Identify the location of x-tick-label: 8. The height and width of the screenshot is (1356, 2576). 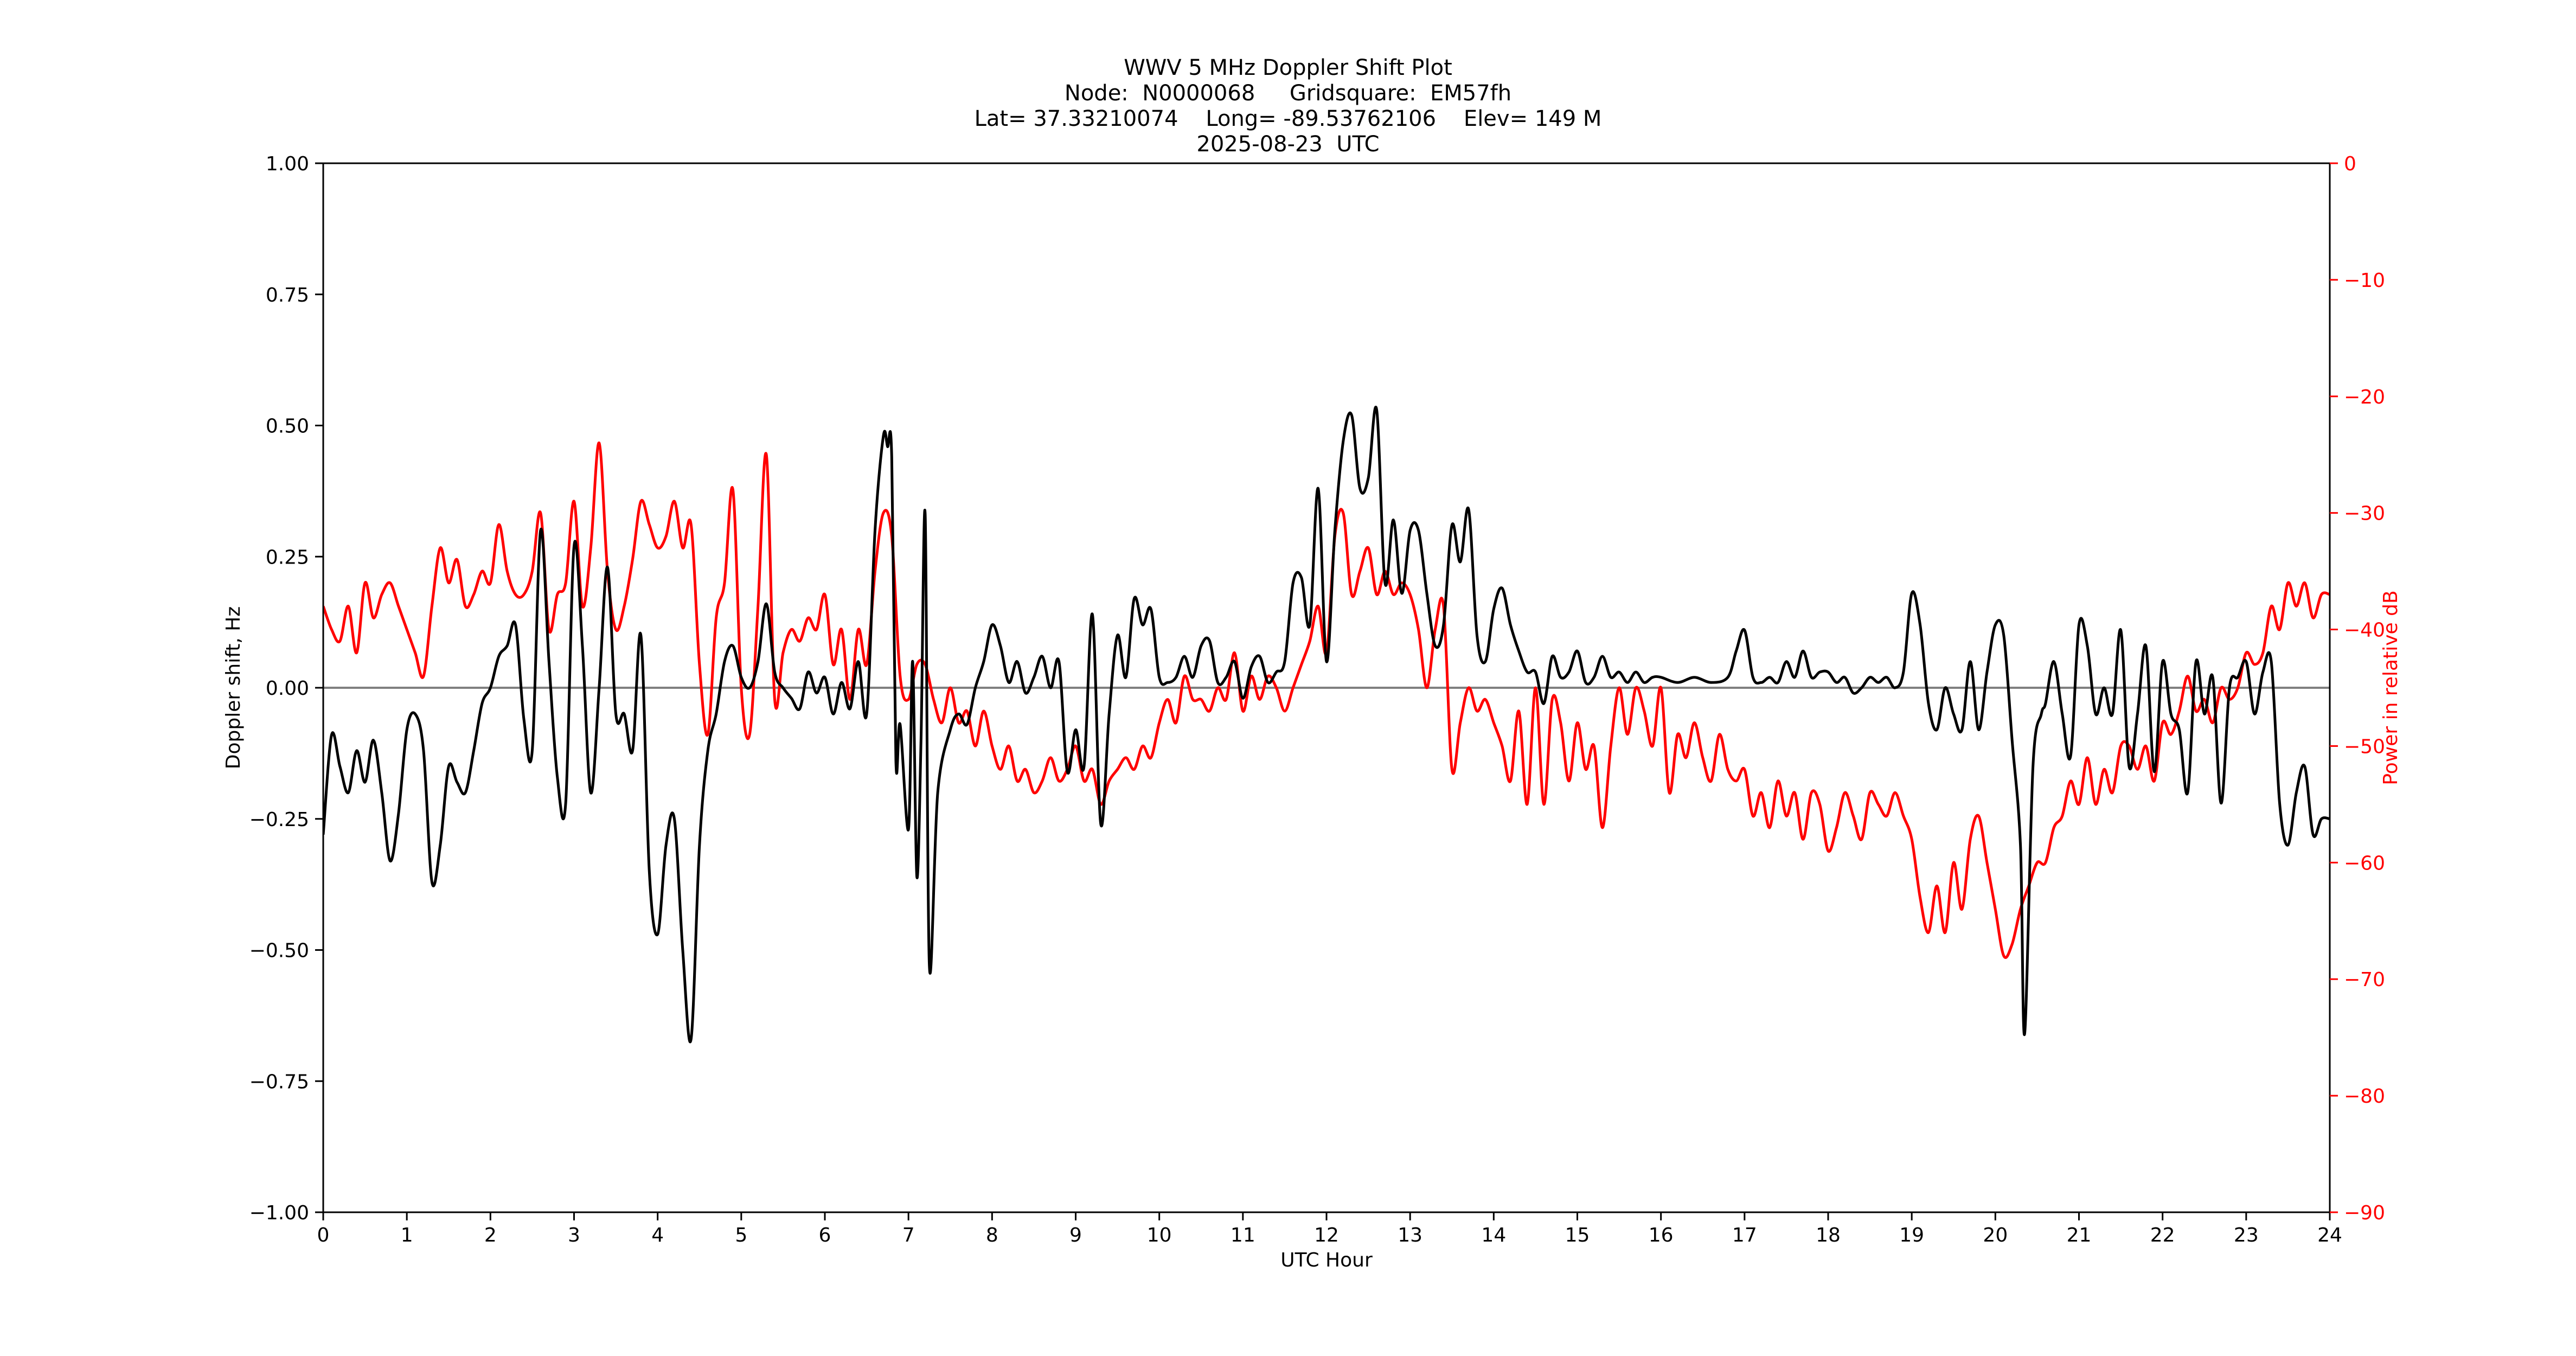
(992, 1235).